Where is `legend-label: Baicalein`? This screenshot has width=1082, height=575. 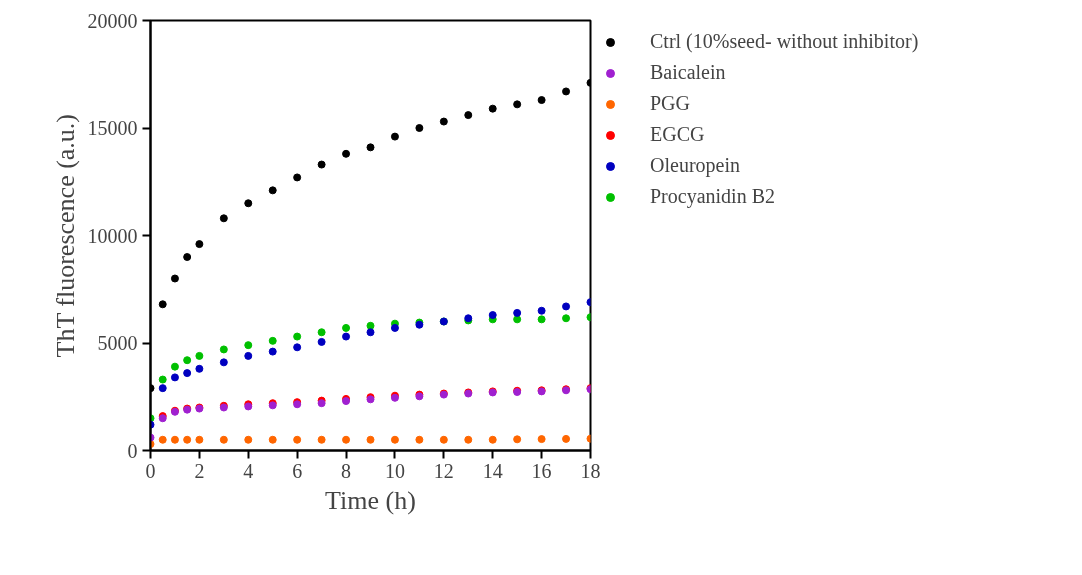
legend-label: Baicalein is located at coordinates (688, 72).